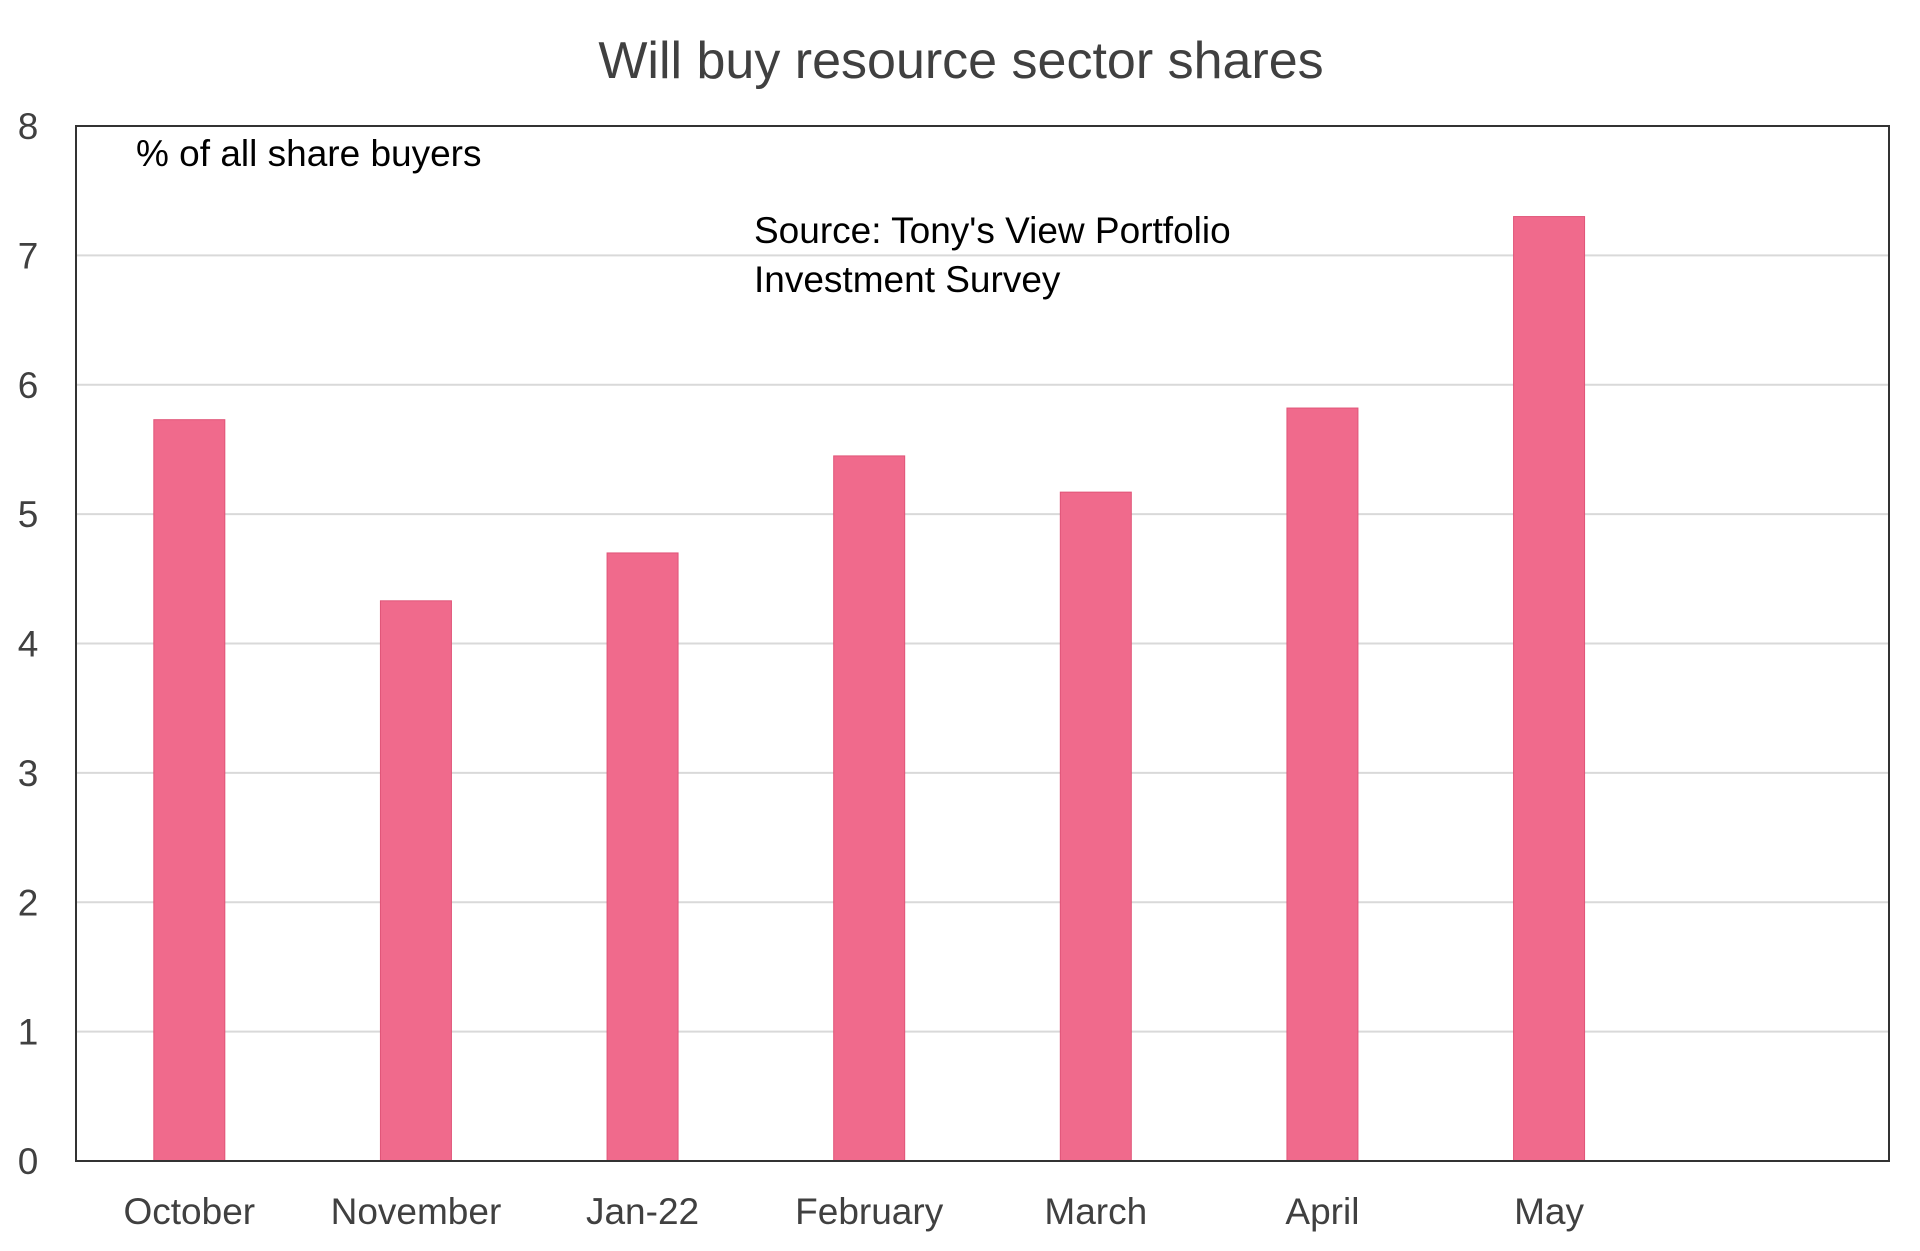 Image resolution: width=1920 pixels, height=1251 pixels. Describe the element at coordinates (28, 514) in the screenshot. I see `y-tick-label: 5` at that location.